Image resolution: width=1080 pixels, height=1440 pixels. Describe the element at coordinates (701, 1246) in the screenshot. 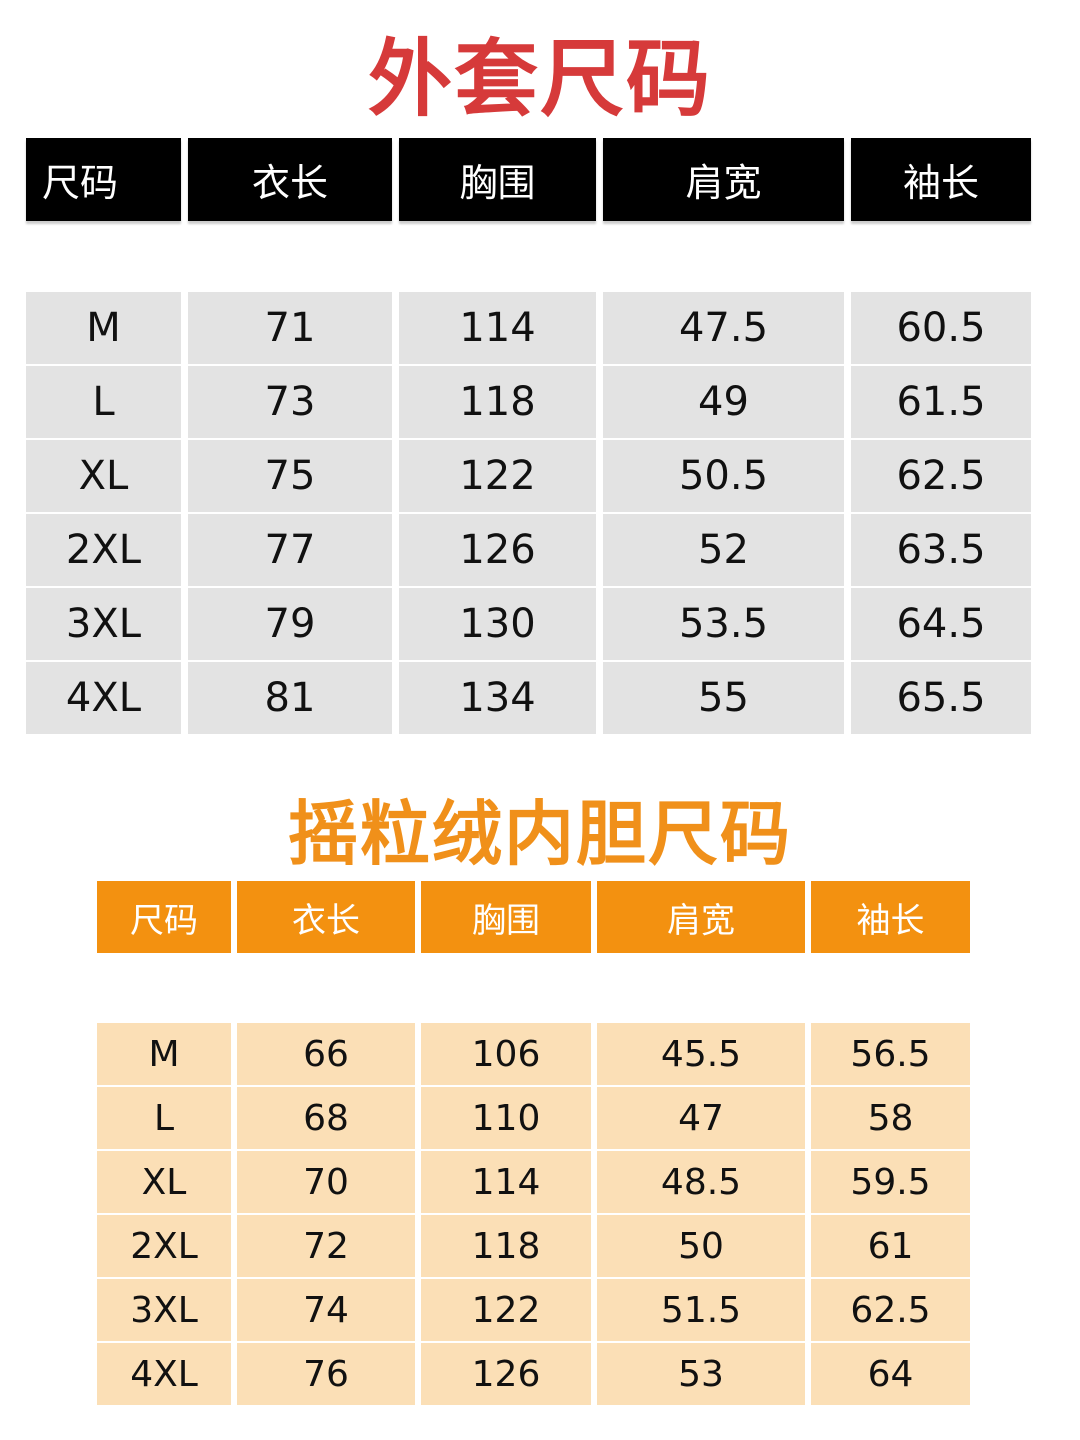

I see `table-cell: 50` at that location.